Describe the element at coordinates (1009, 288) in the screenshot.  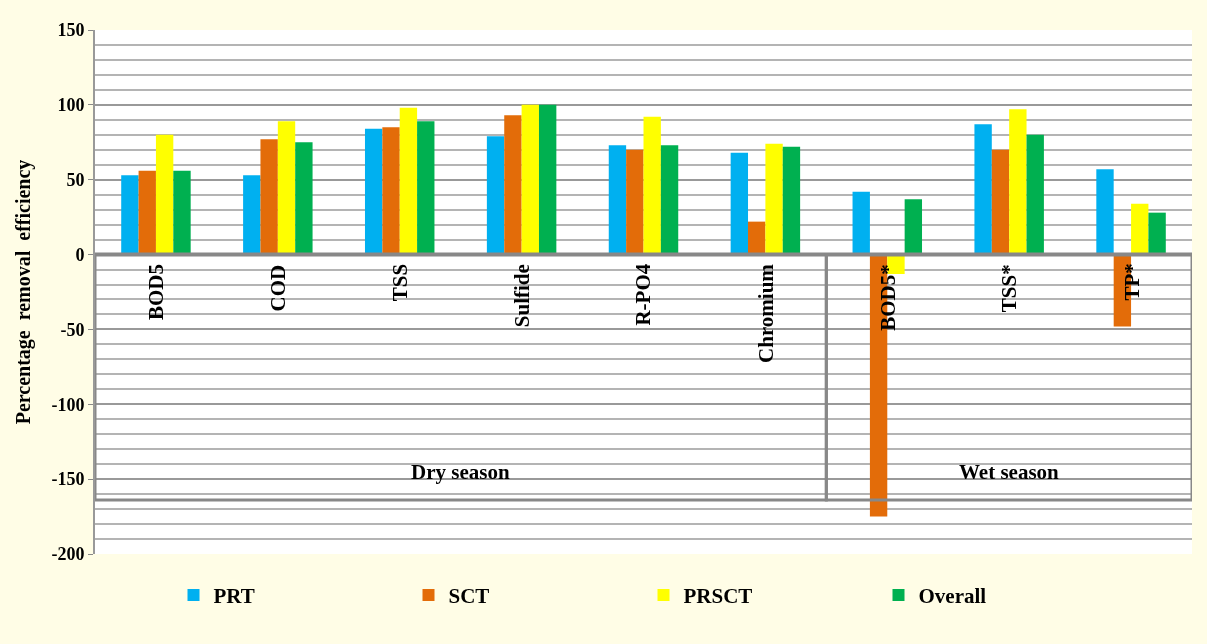
I see `x-tick-label: TSS*` at that location.